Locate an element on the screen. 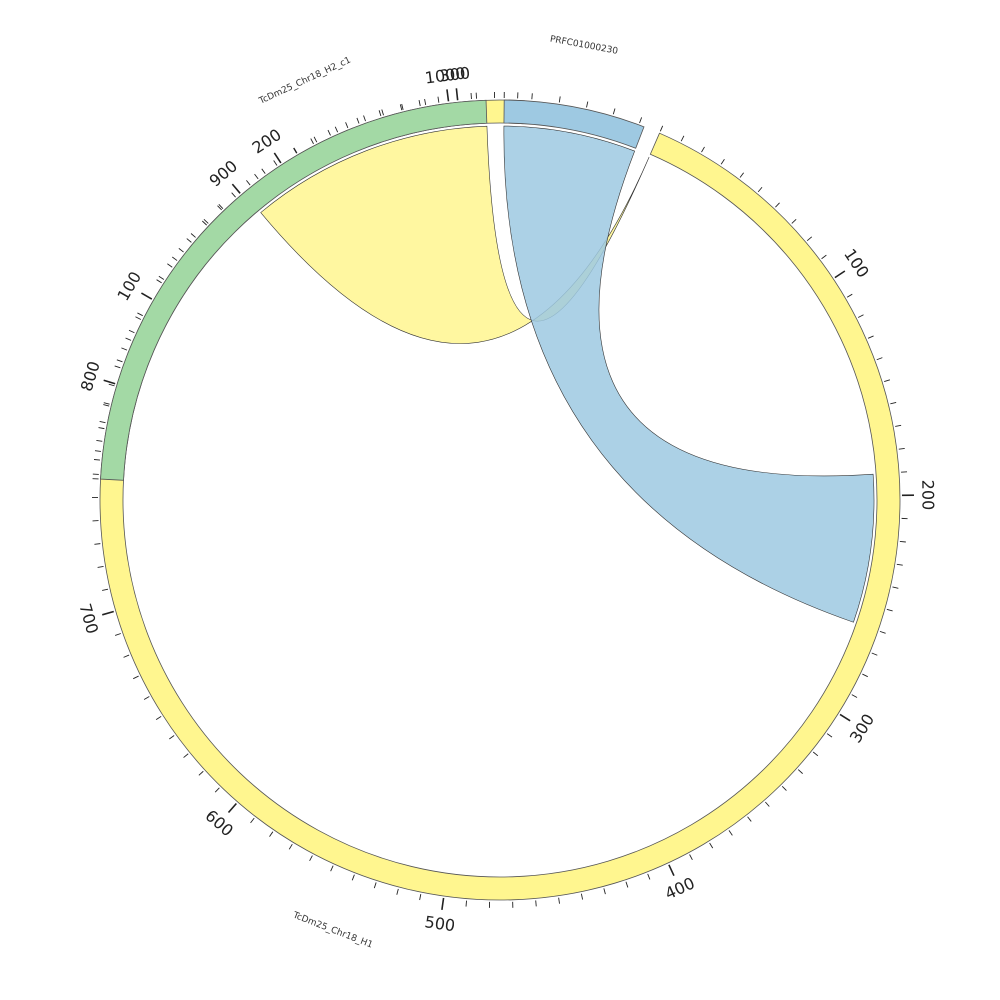 Image resolution: width=1000 pixels, height=1000 pixels. tick-label: 500 is located at coordinates (439, 923).